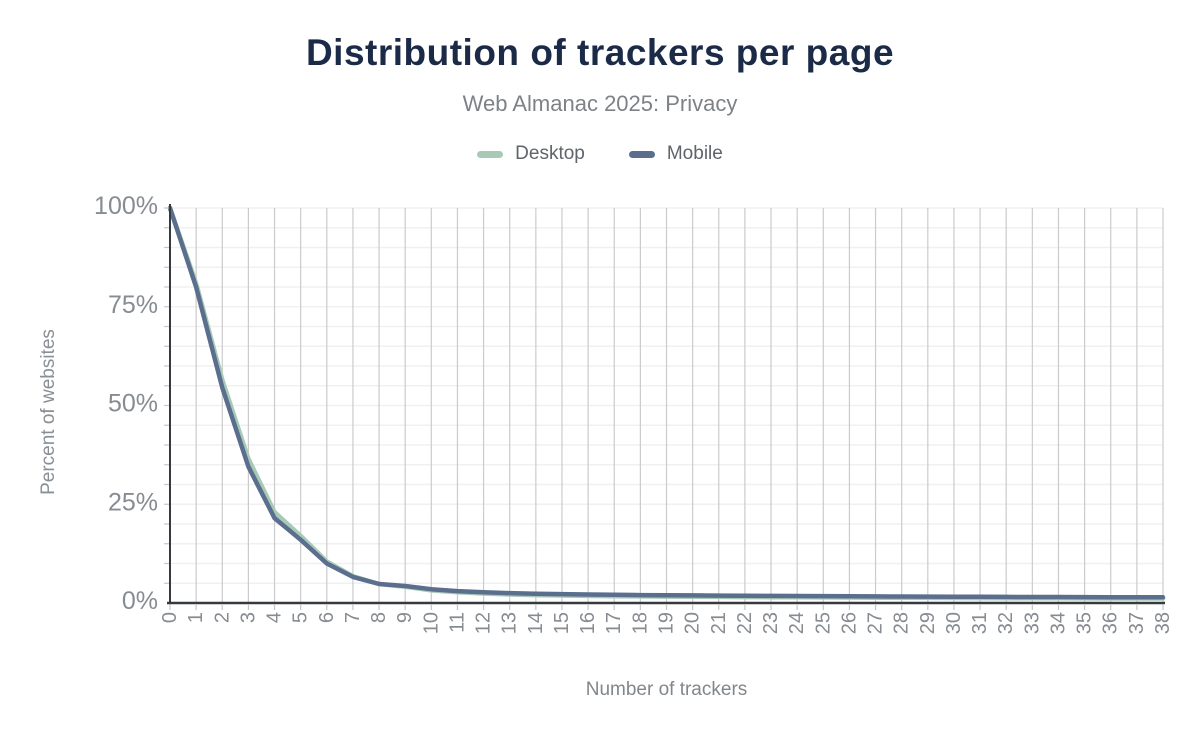 This screenshot has width=1200, height=742. What do you see at coordinates (405, 617) in the screenshot?
I see `svg-text: 9` at bounding box center [405, 617].